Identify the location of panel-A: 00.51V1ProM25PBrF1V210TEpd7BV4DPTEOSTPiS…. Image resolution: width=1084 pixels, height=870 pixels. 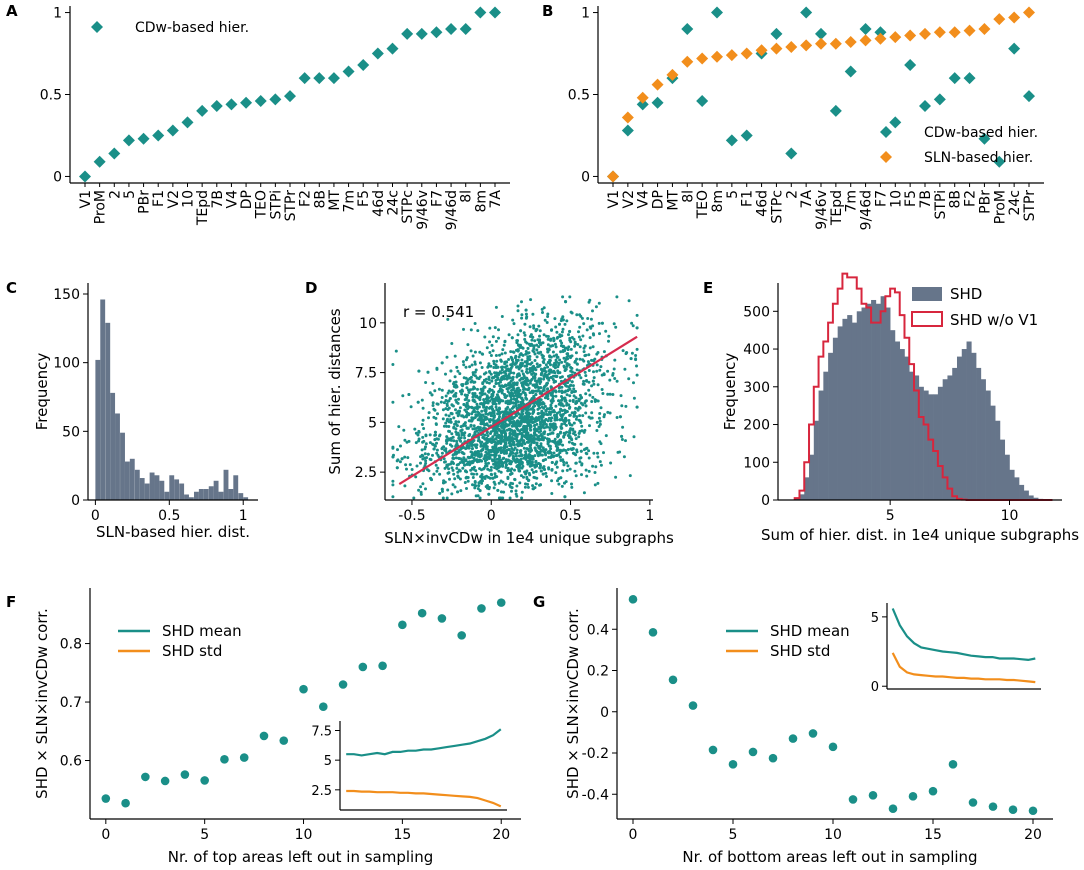
(275, 118).